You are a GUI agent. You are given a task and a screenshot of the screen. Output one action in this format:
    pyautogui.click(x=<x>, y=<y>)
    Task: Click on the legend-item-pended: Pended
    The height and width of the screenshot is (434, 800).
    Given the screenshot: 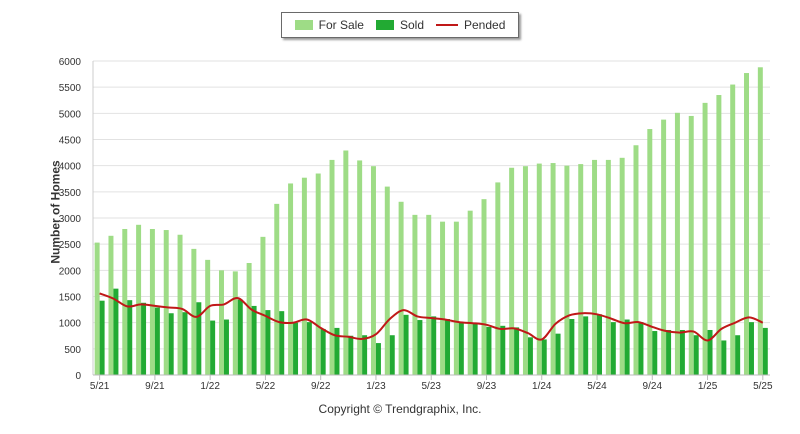 What is the action you would take?
    pyautogui.click(x=470, y=25)
    